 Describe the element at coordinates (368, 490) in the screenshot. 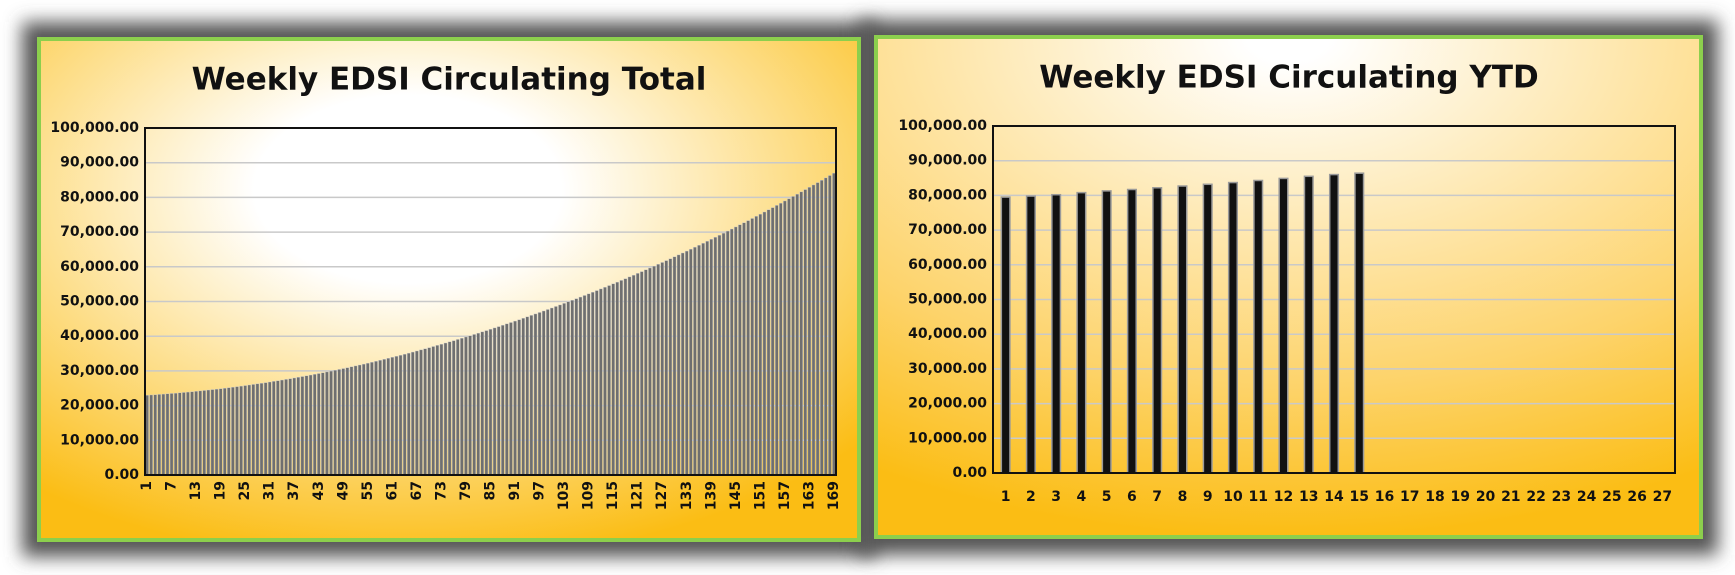

I see `x-tick-label: 55` at that location.